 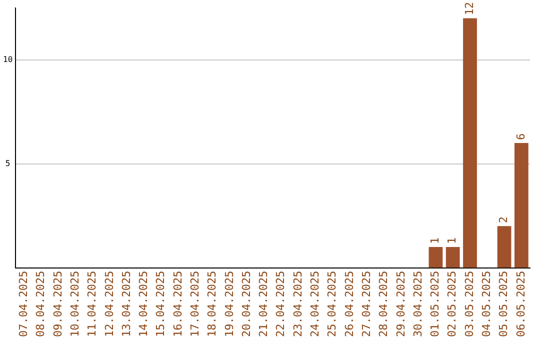 What do you see at coordinates (41, 304) in the screenshot?
I see `x-tick-label: 08.04.2025` at bounding box center [41, 304].